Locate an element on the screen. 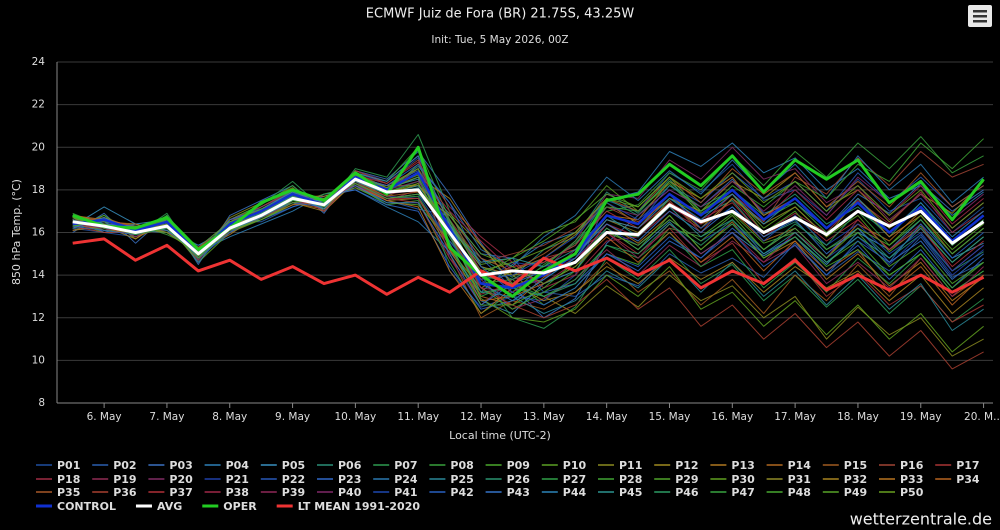 This screenshot has width=1000, height=530. legend-label: P38 is located at coordinates (237, 492).